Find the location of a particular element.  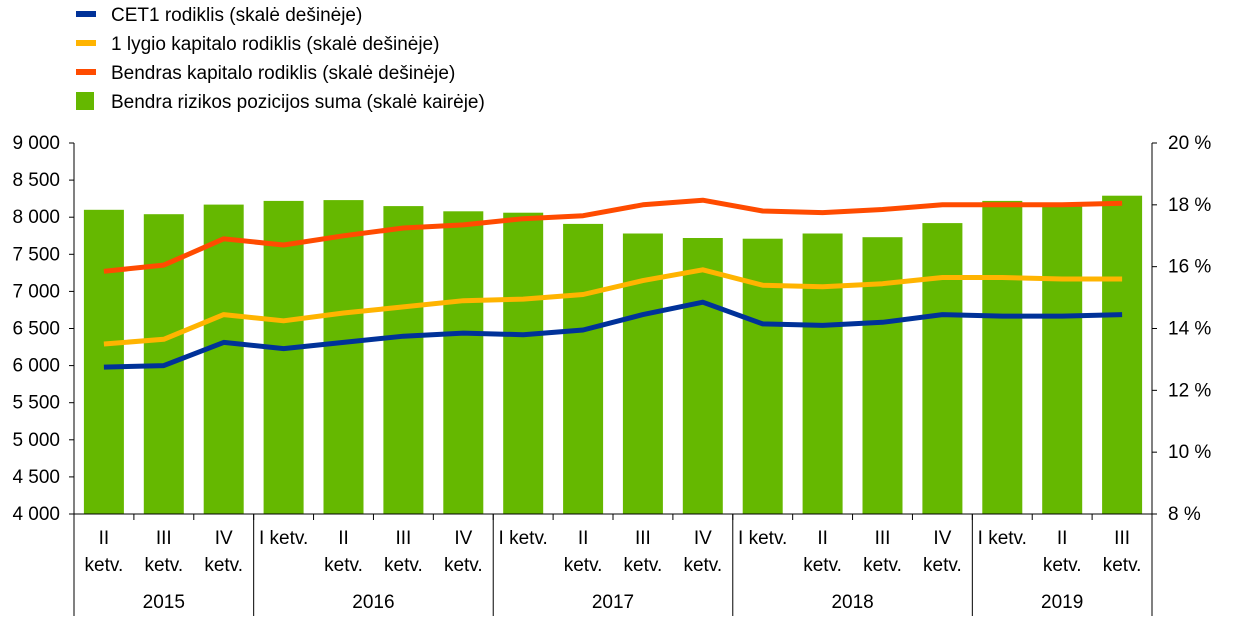

category-label-12-1: ketv. is located at coordinates (822, 565).